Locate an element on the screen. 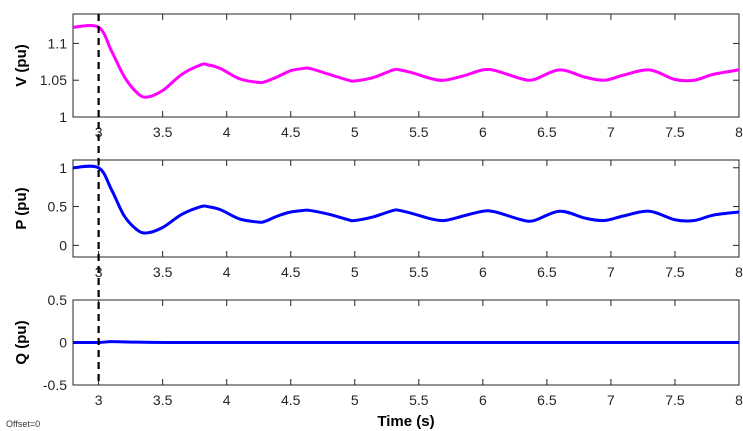  power-xtick-label: 6.5 is located at coordinates (547, 272).